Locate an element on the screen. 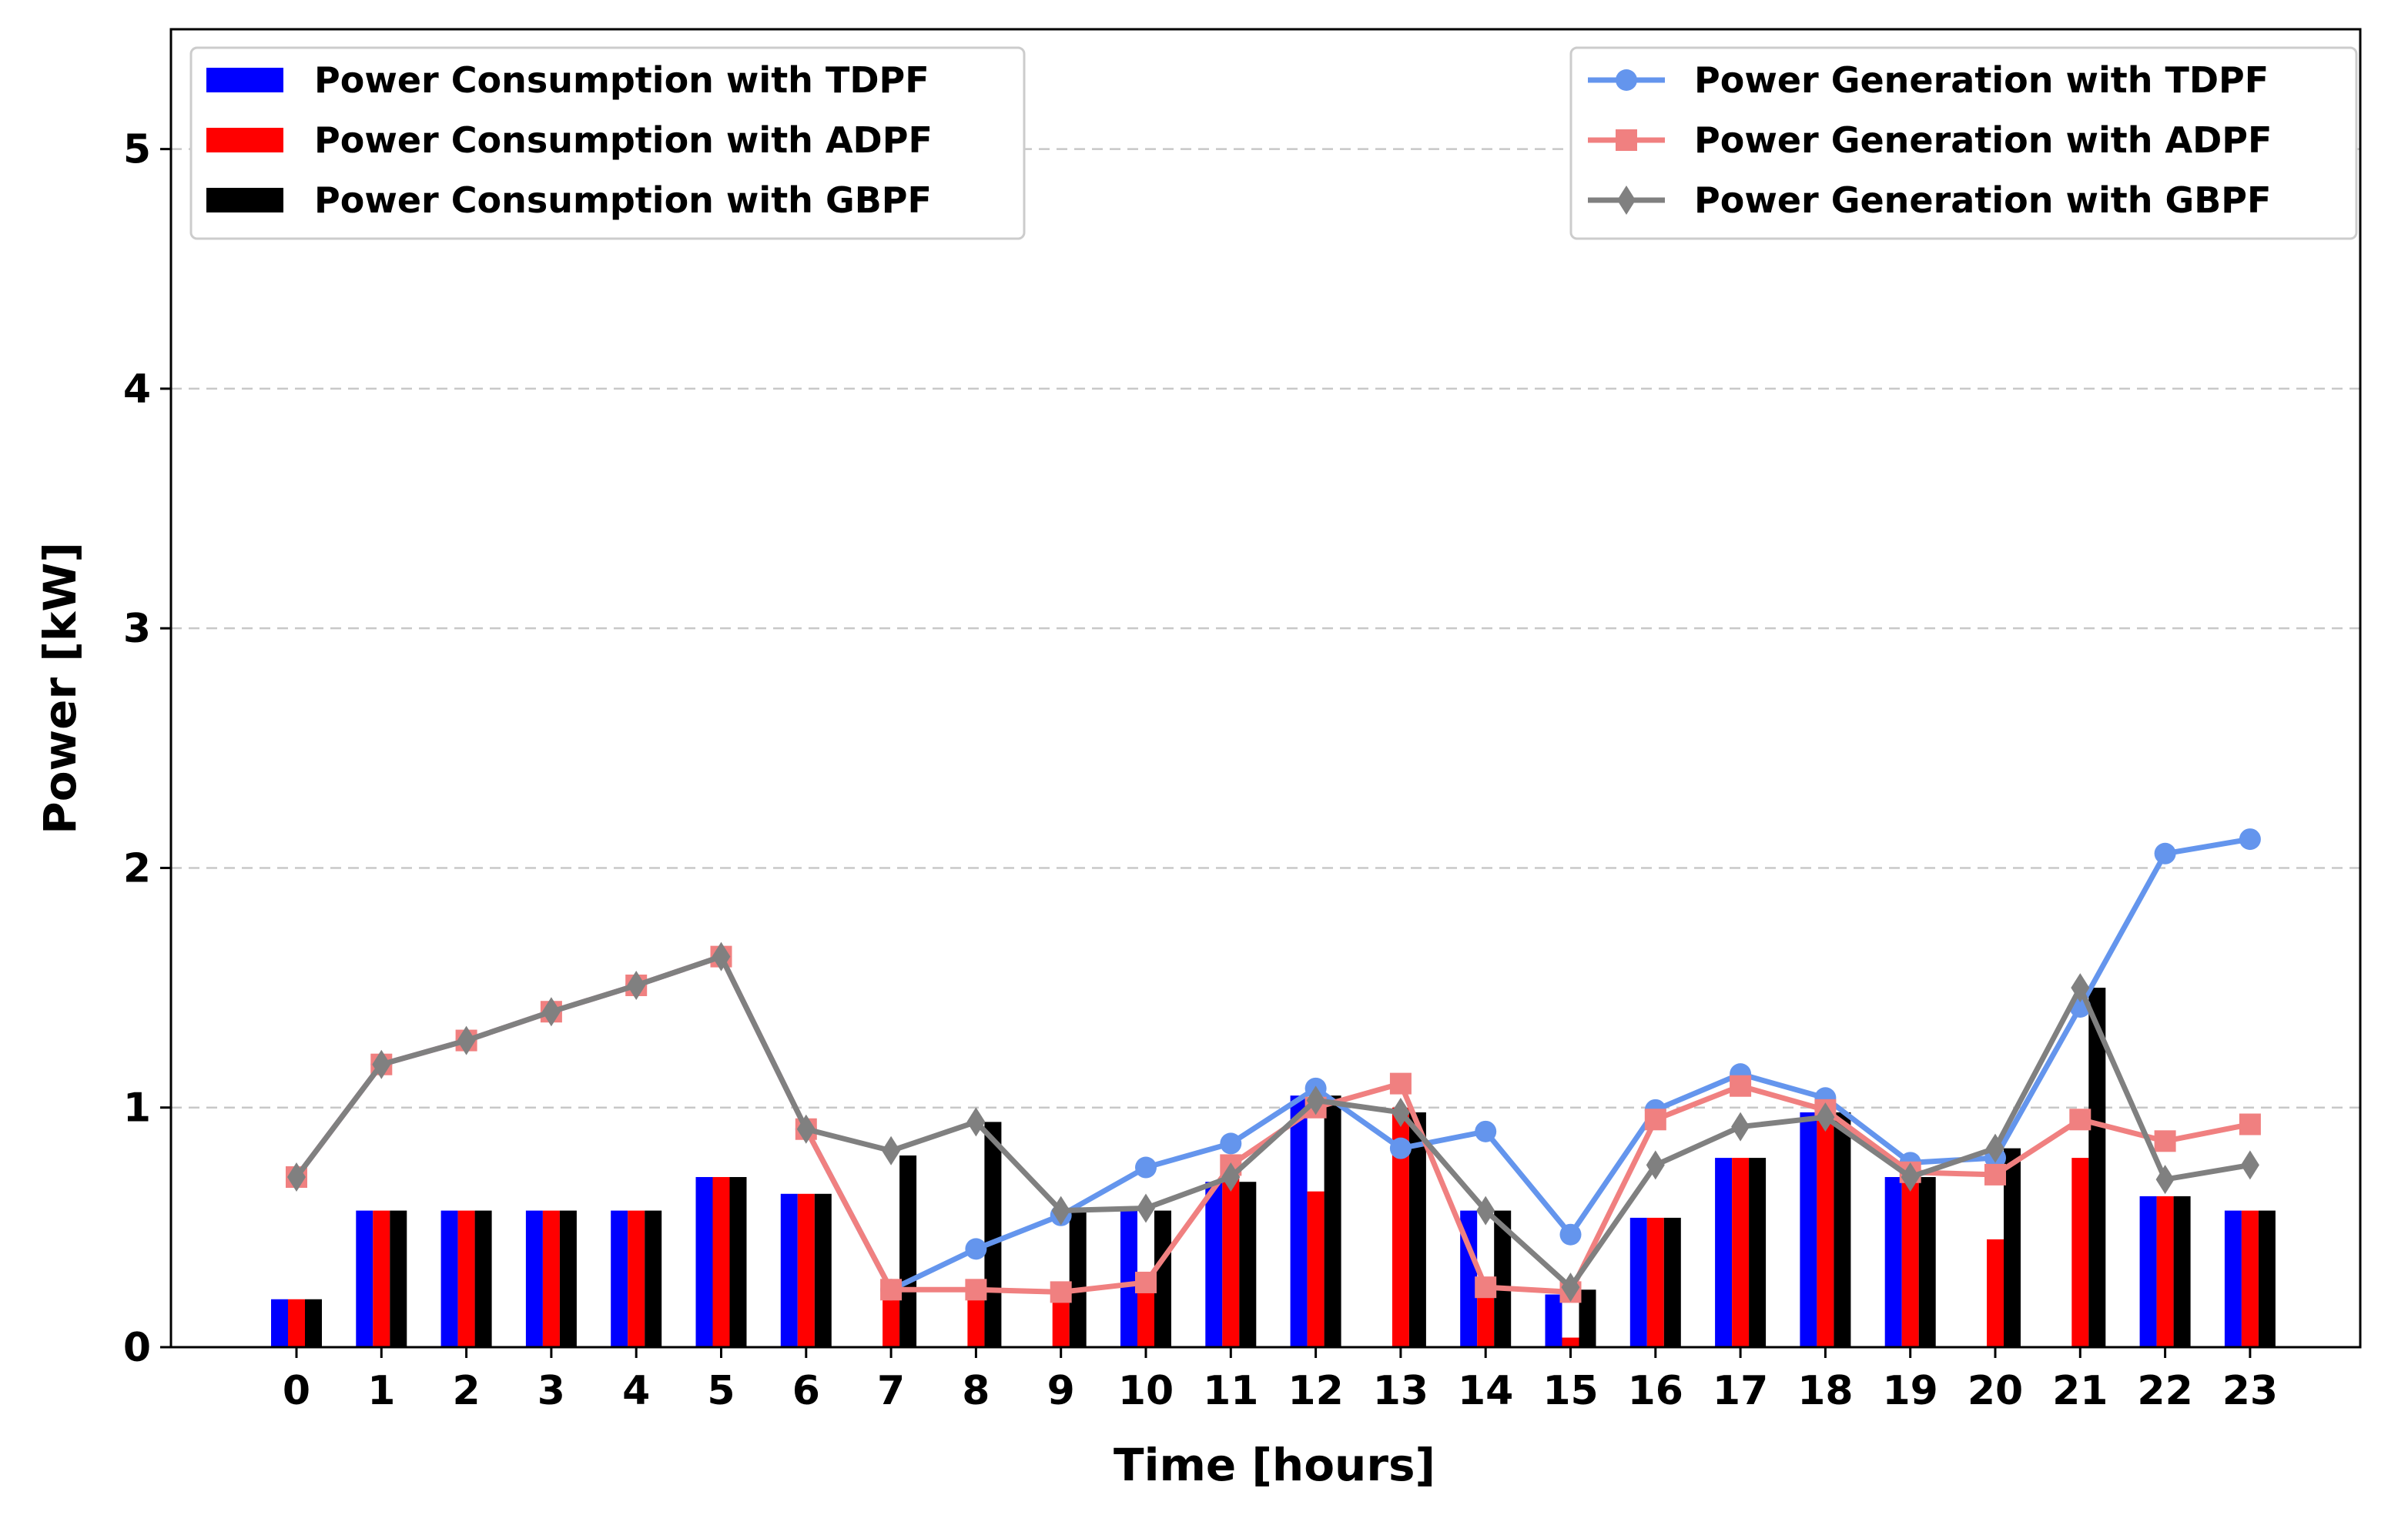 Image resolution: width=2408 pixels, height=1515 pixels. y-tick-label: 0 is located at coordinates (137, 1348).